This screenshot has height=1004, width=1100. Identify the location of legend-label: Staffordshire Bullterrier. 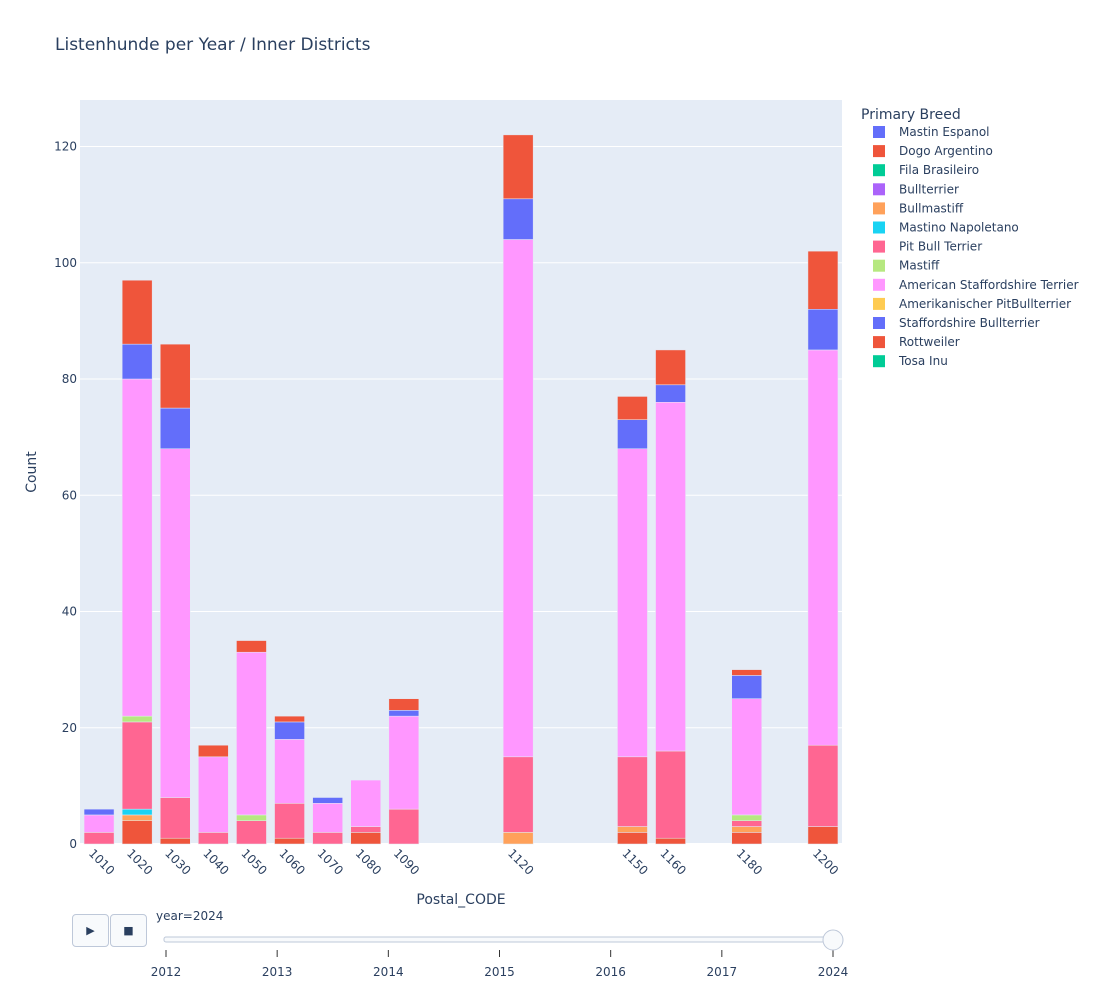
(969, 323).